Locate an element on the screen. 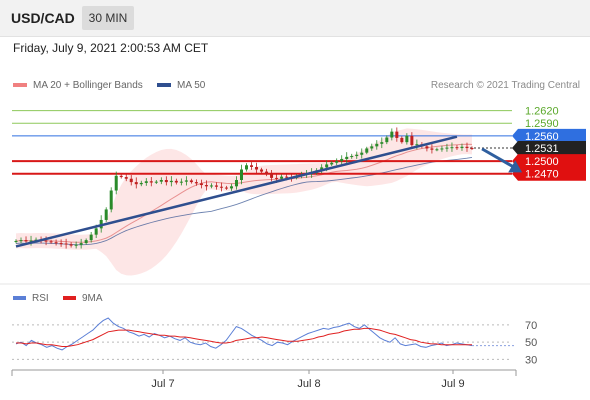 This screenshot has height=400, width=590. rsi-tick-label: 30 is located at coordinates (531, 360).